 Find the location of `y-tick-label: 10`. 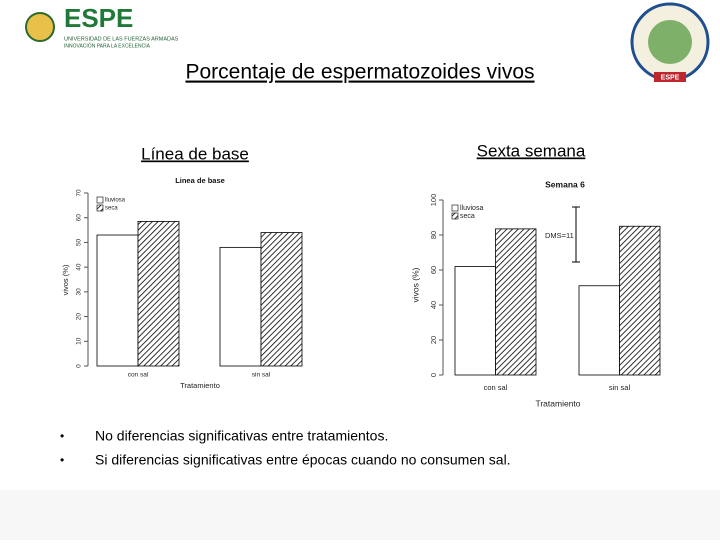

y-tick-label: 10 is located at coordinates (79, 341).